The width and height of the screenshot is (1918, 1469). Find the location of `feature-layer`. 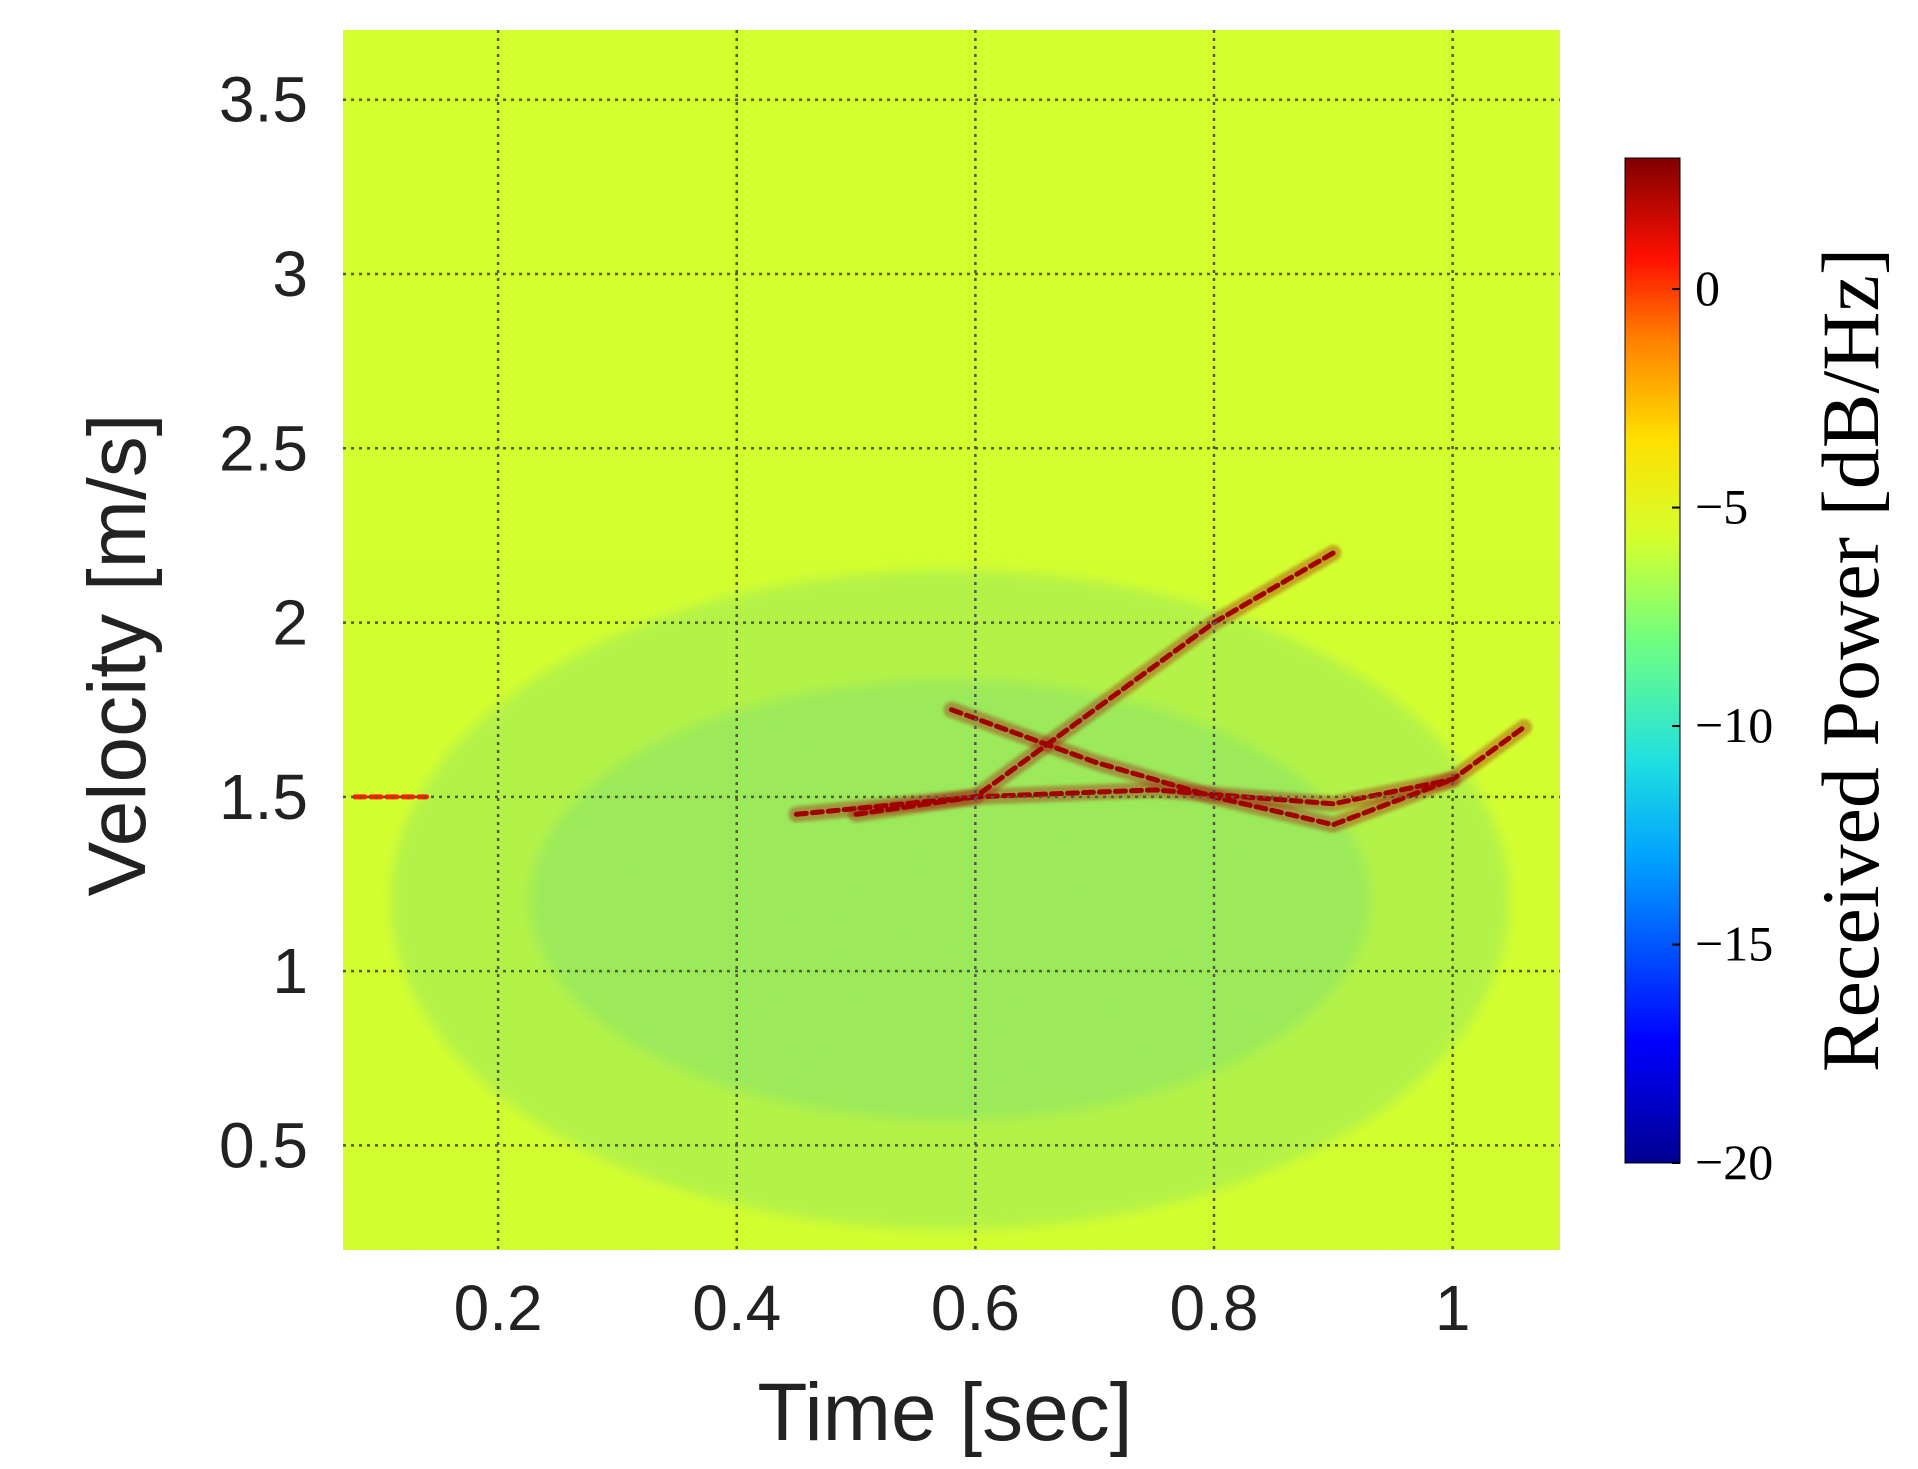

feature-layer is located at coordinates (939, 688).